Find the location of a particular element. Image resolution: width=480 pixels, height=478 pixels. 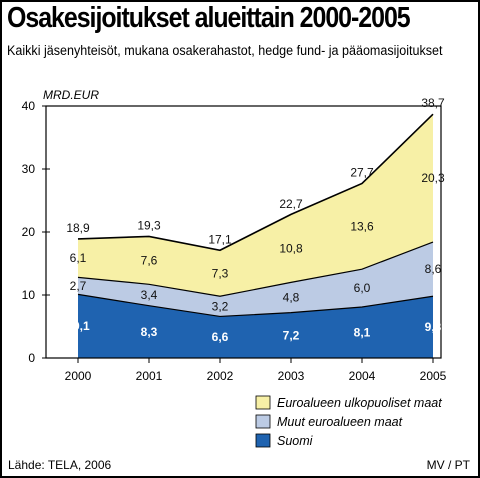

data-label: 20,3 is located at coordinates (433, 178).